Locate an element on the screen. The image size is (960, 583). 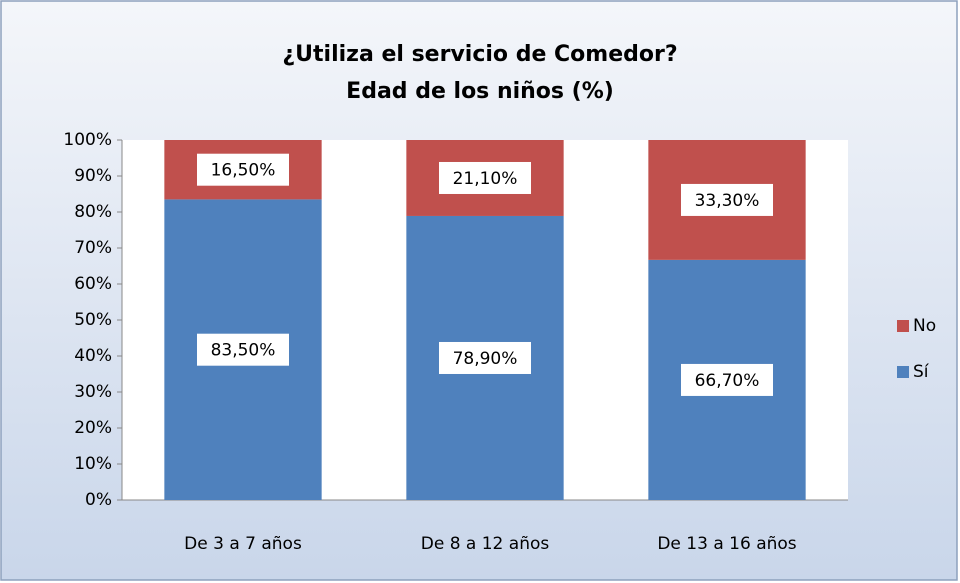
y-tick-label: 0% is located at coordinates (98, 500).